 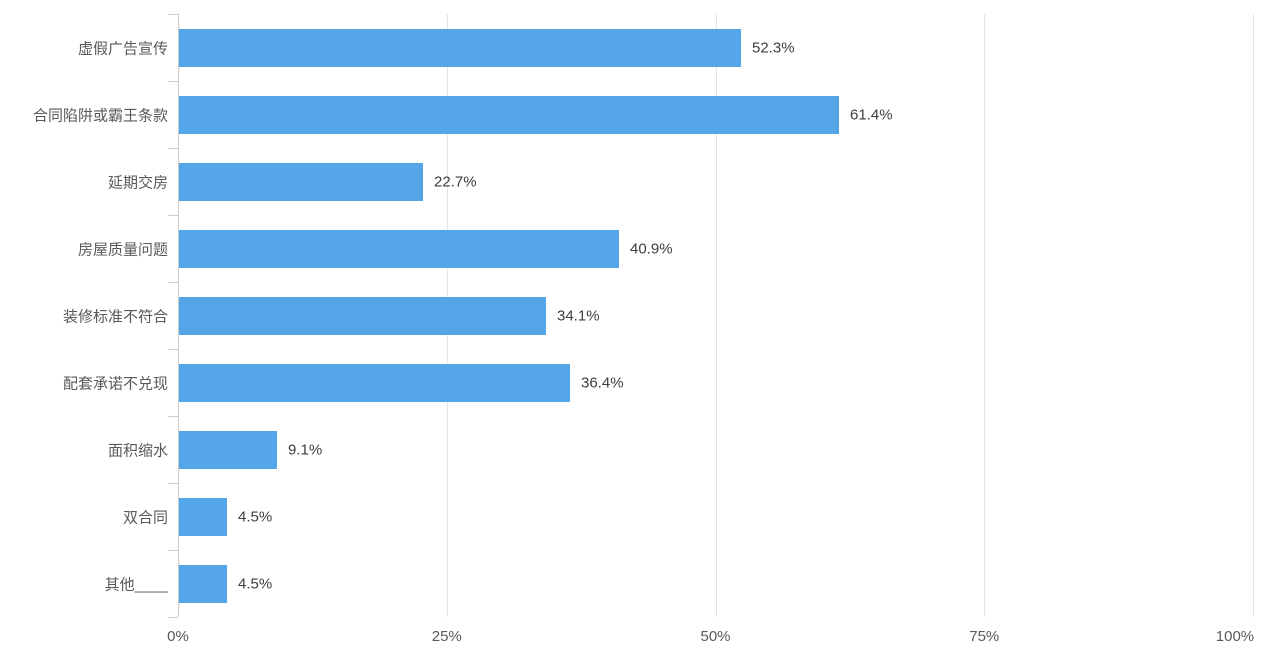 What do you see at coordinates (773, 47) in the screenshot?
I see `value-label: 52.3%` at bounding box center [773, 47].